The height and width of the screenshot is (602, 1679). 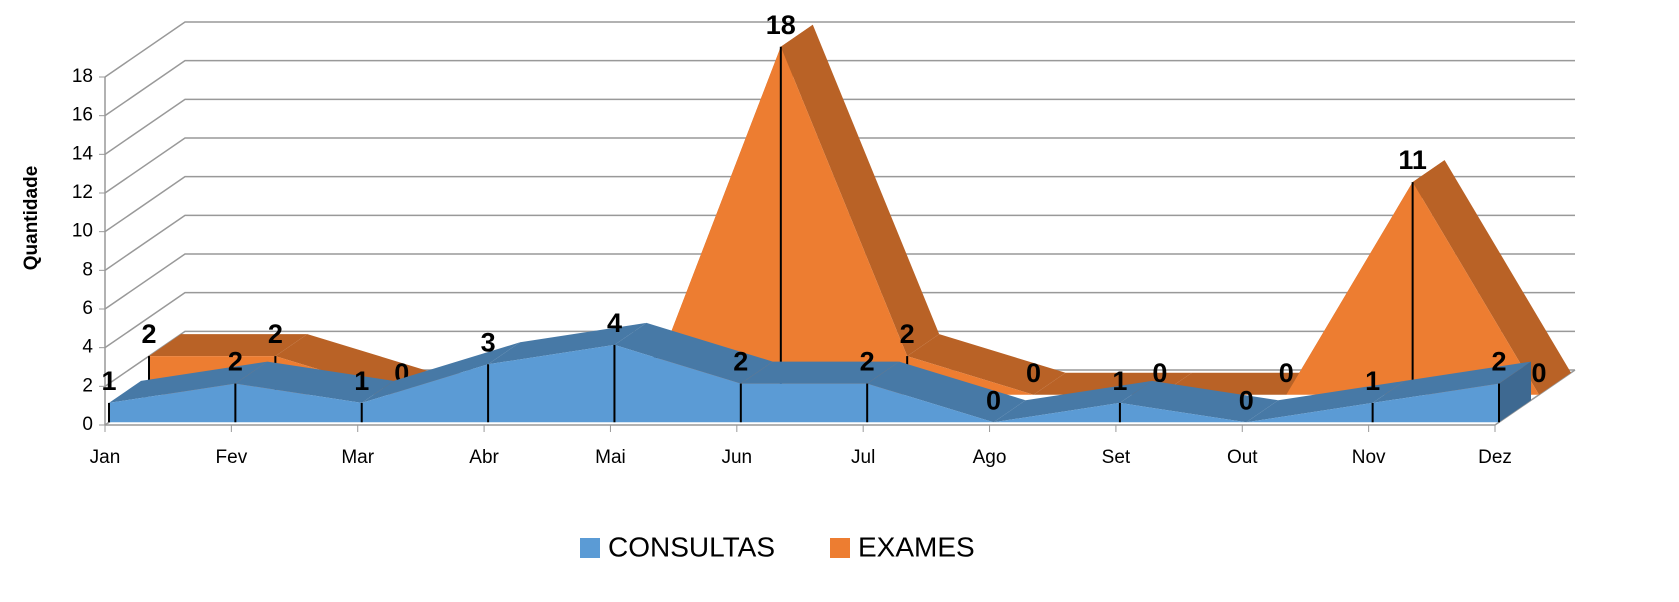 I want to click on legend-label: CONSULTAS, so click(x=691, y=546).